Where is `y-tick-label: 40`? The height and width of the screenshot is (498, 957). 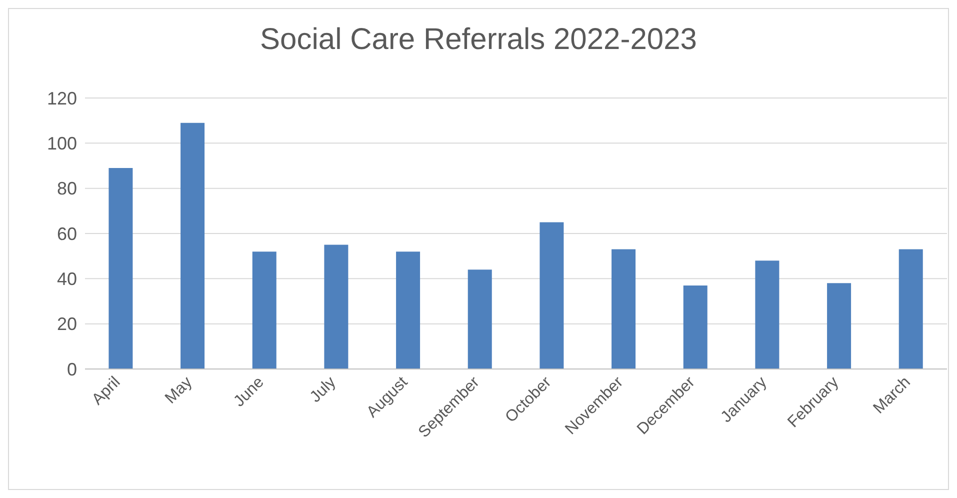
y-tick-label: 40 is located at coordinates (66, 279).